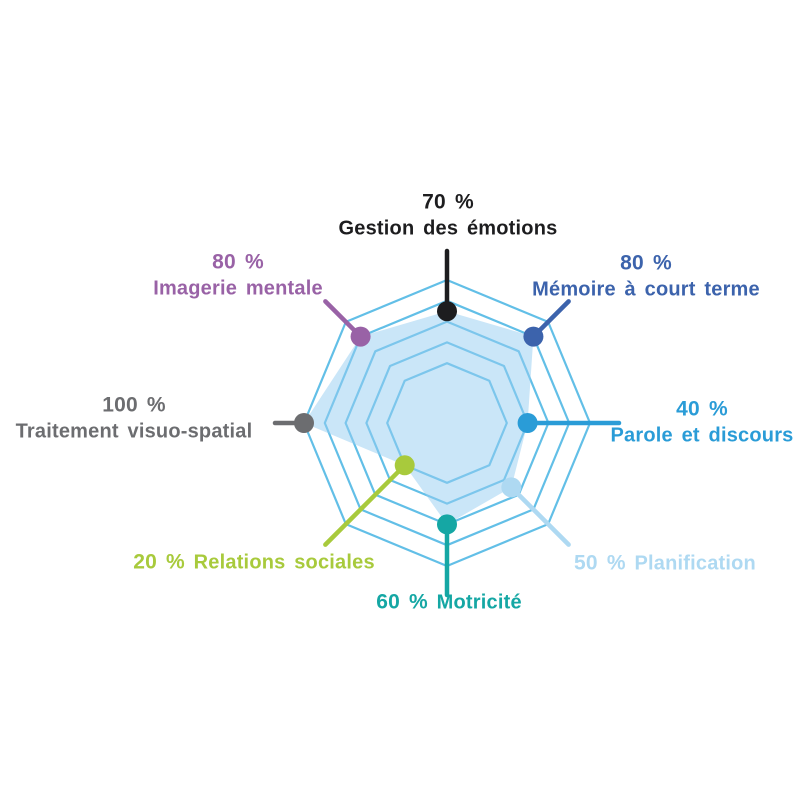 This screenshot has width=800, height=800. I want to click on axis-label-parole-et-discours: 40 % Parole et discours, so click(702, 421).